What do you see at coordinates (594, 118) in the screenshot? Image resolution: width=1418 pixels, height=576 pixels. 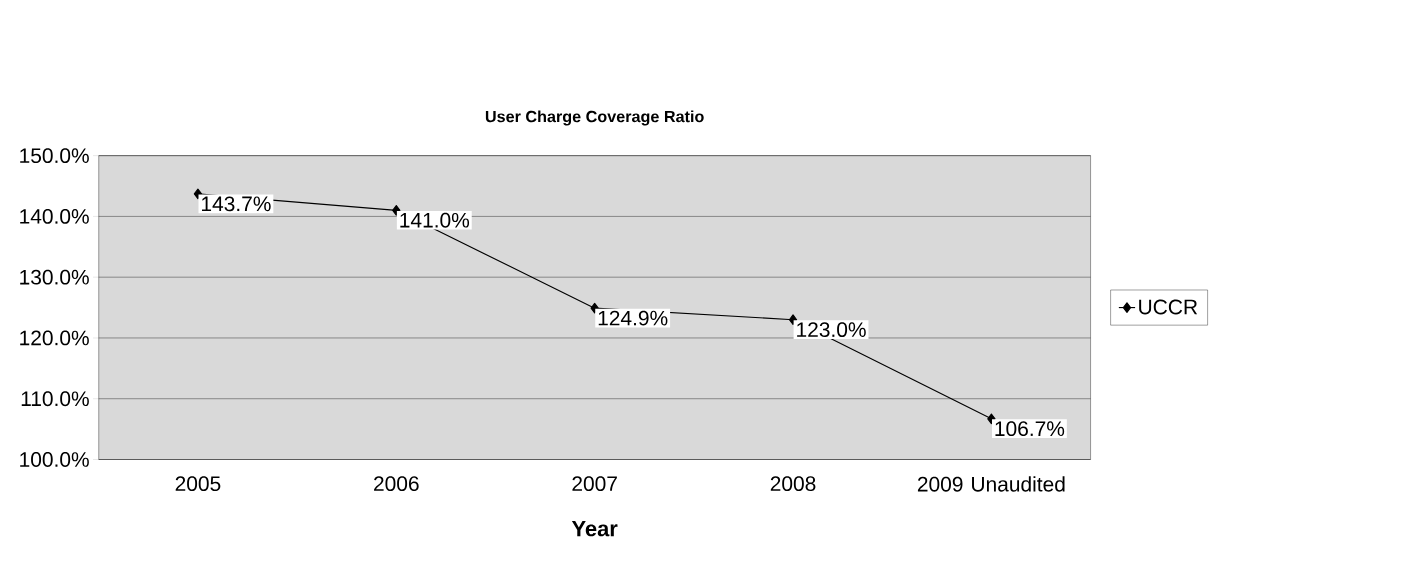 I see `chart-title: User Charge Coverage Ratio` at bounding box center [594, 118].